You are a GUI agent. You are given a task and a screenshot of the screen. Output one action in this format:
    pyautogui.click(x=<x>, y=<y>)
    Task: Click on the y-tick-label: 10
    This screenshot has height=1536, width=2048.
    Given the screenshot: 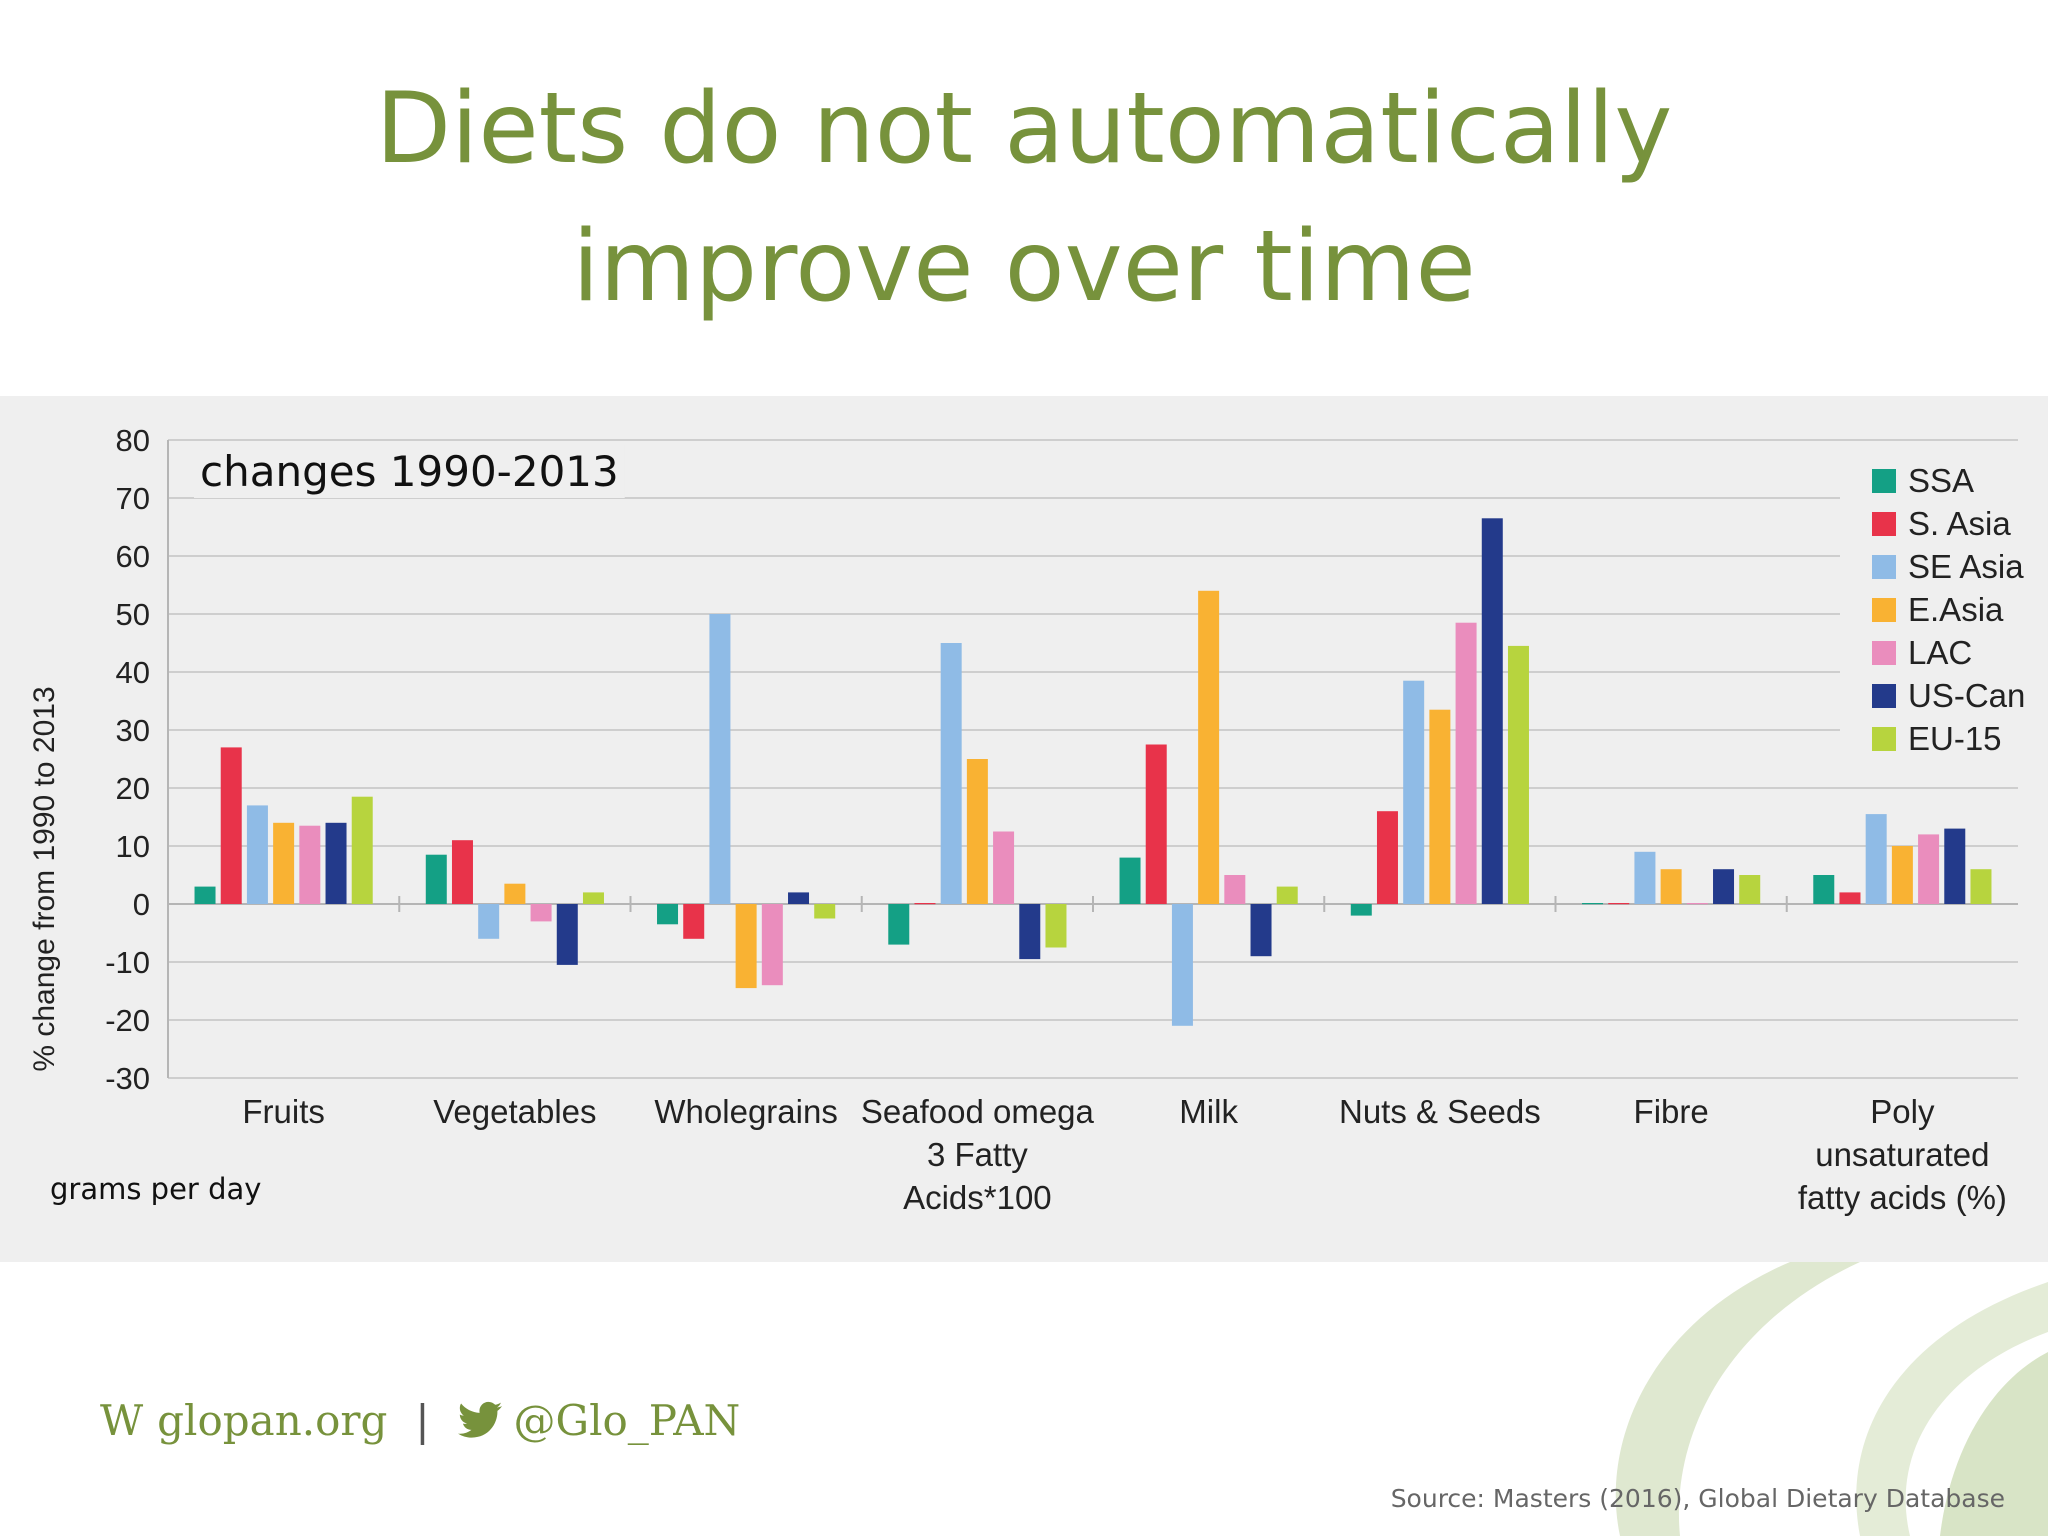 What is the action you would take?
    pyautogui.click(x=133, y=846)
    